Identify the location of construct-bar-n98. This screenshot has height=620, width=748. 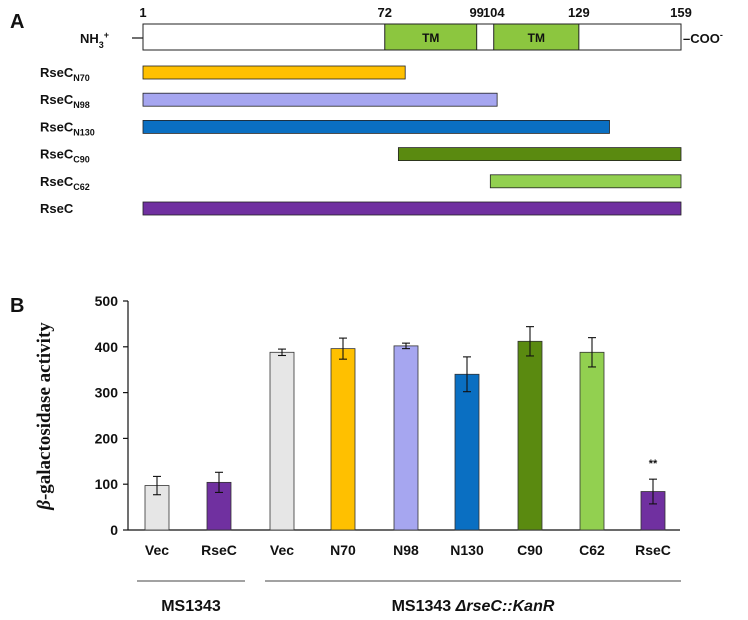
(320, 99).